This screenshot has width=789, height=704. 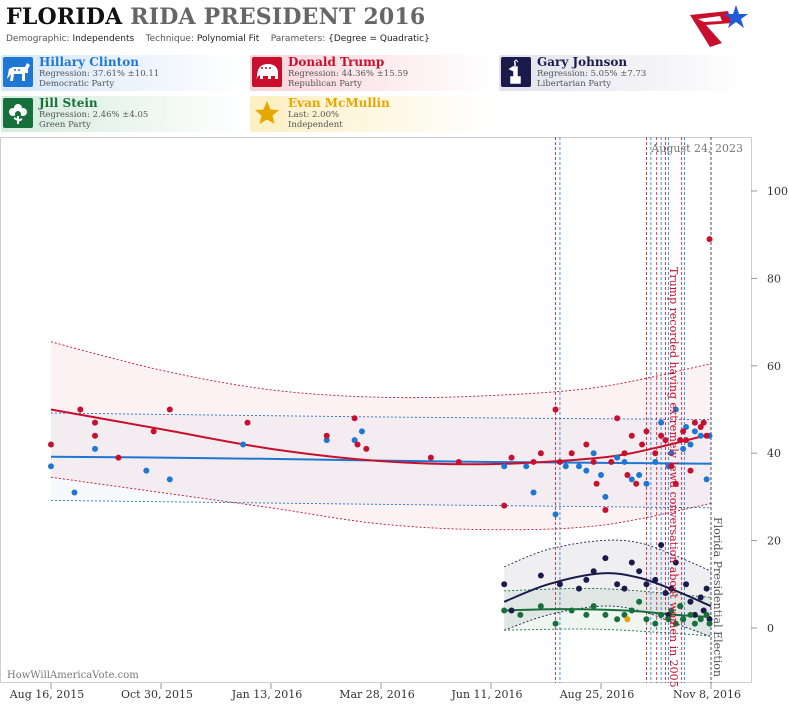 What do you see at coordinates (516, 72) in the screenshot?
I see `liberty-statue-icon` at bounding box center [516, 72].